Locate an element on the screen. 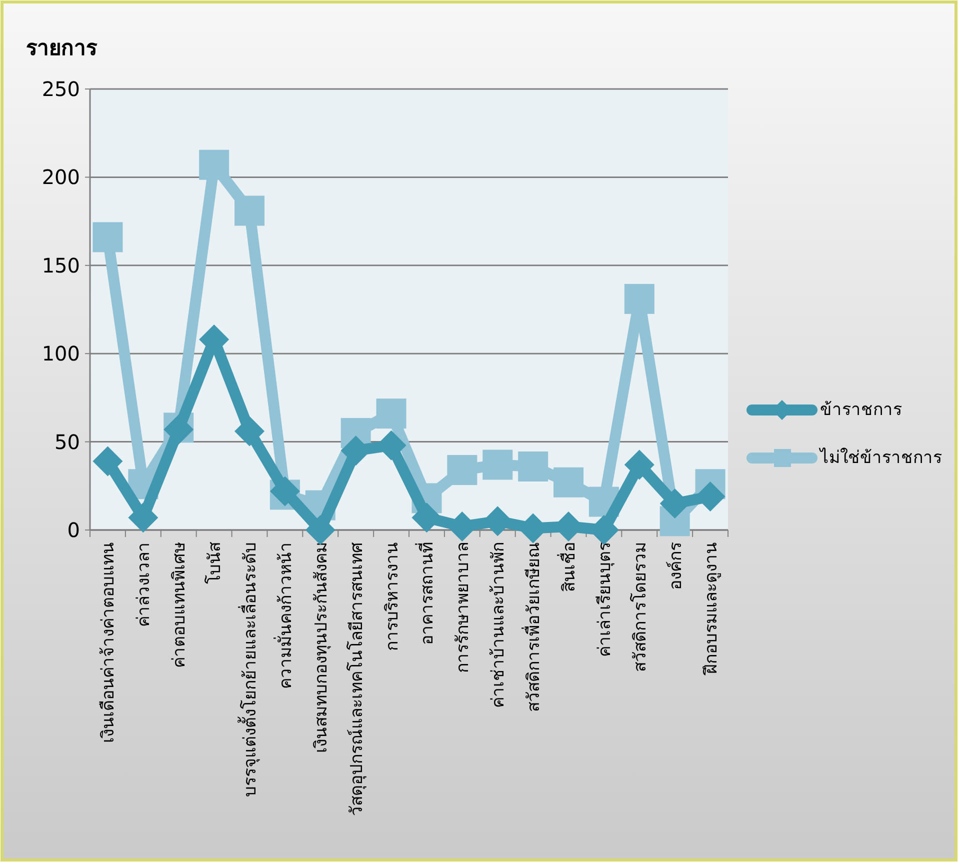 This screenshot has height=862, width=958. y-tick-label: 200 is located at coordinates (61, 177).